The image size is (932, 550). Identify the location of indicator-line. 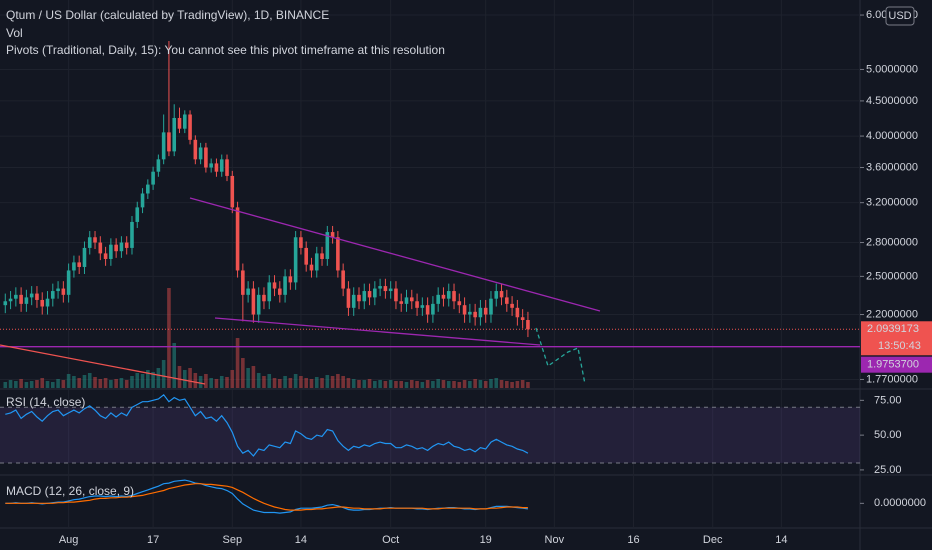
(267, 425).